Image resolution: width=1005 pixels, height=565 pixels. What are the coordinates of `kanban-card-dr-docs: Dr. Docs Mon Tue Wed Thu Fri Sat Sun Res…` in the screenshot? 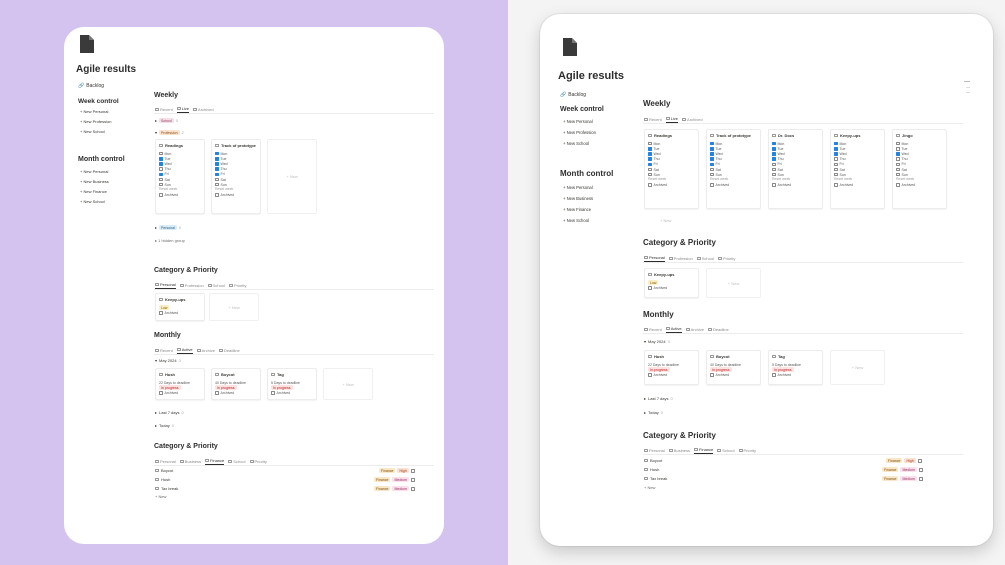 It's located at (795, 169).